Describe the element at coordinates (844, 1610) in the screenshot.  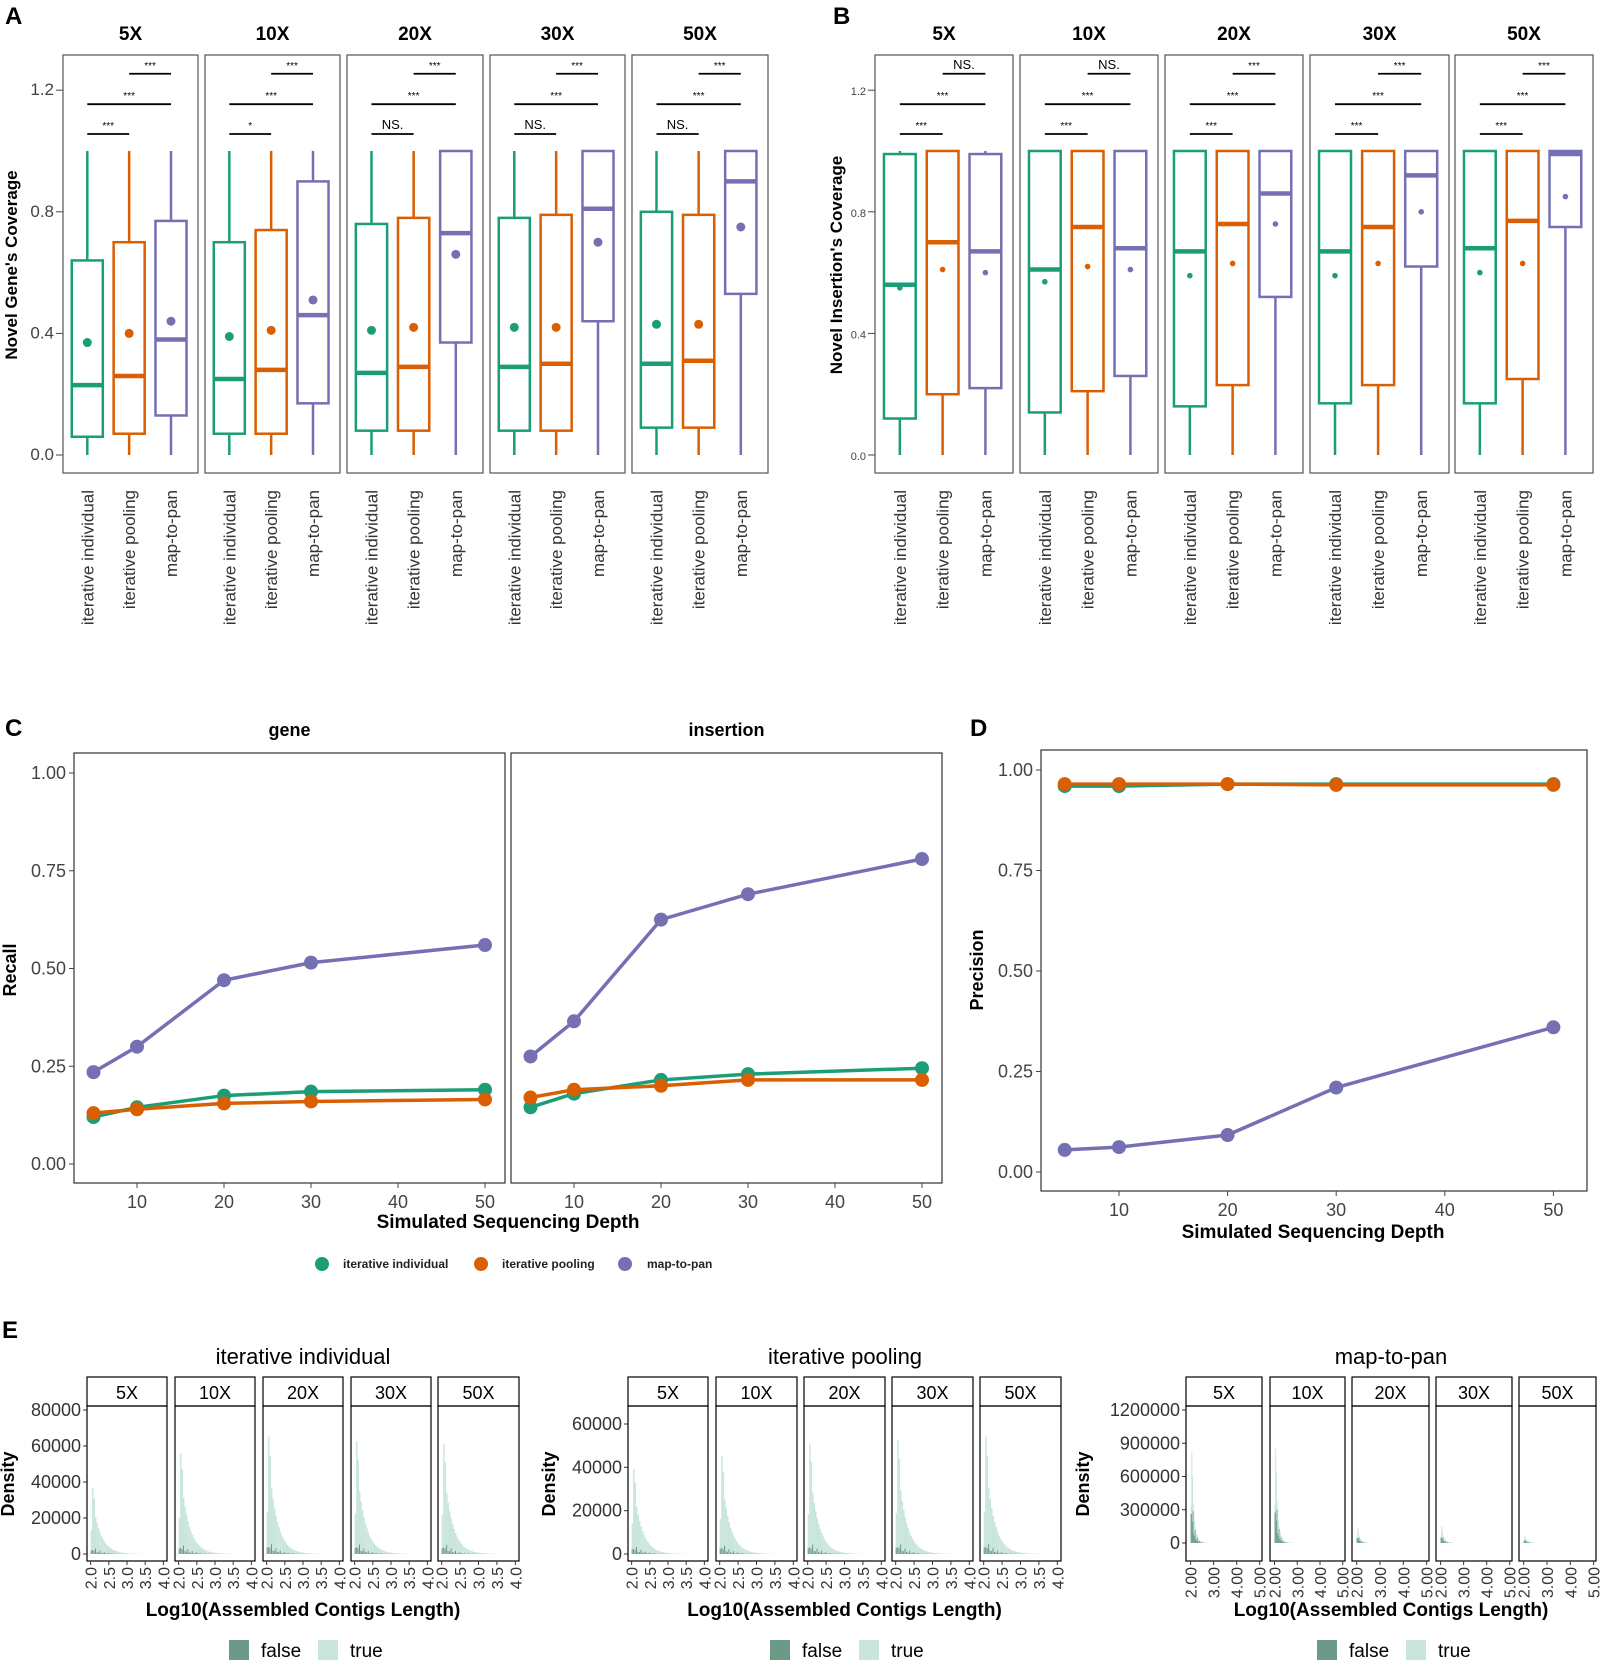
I see `x-axis-title: Log10(Assembled Contigs Length)` at that location.